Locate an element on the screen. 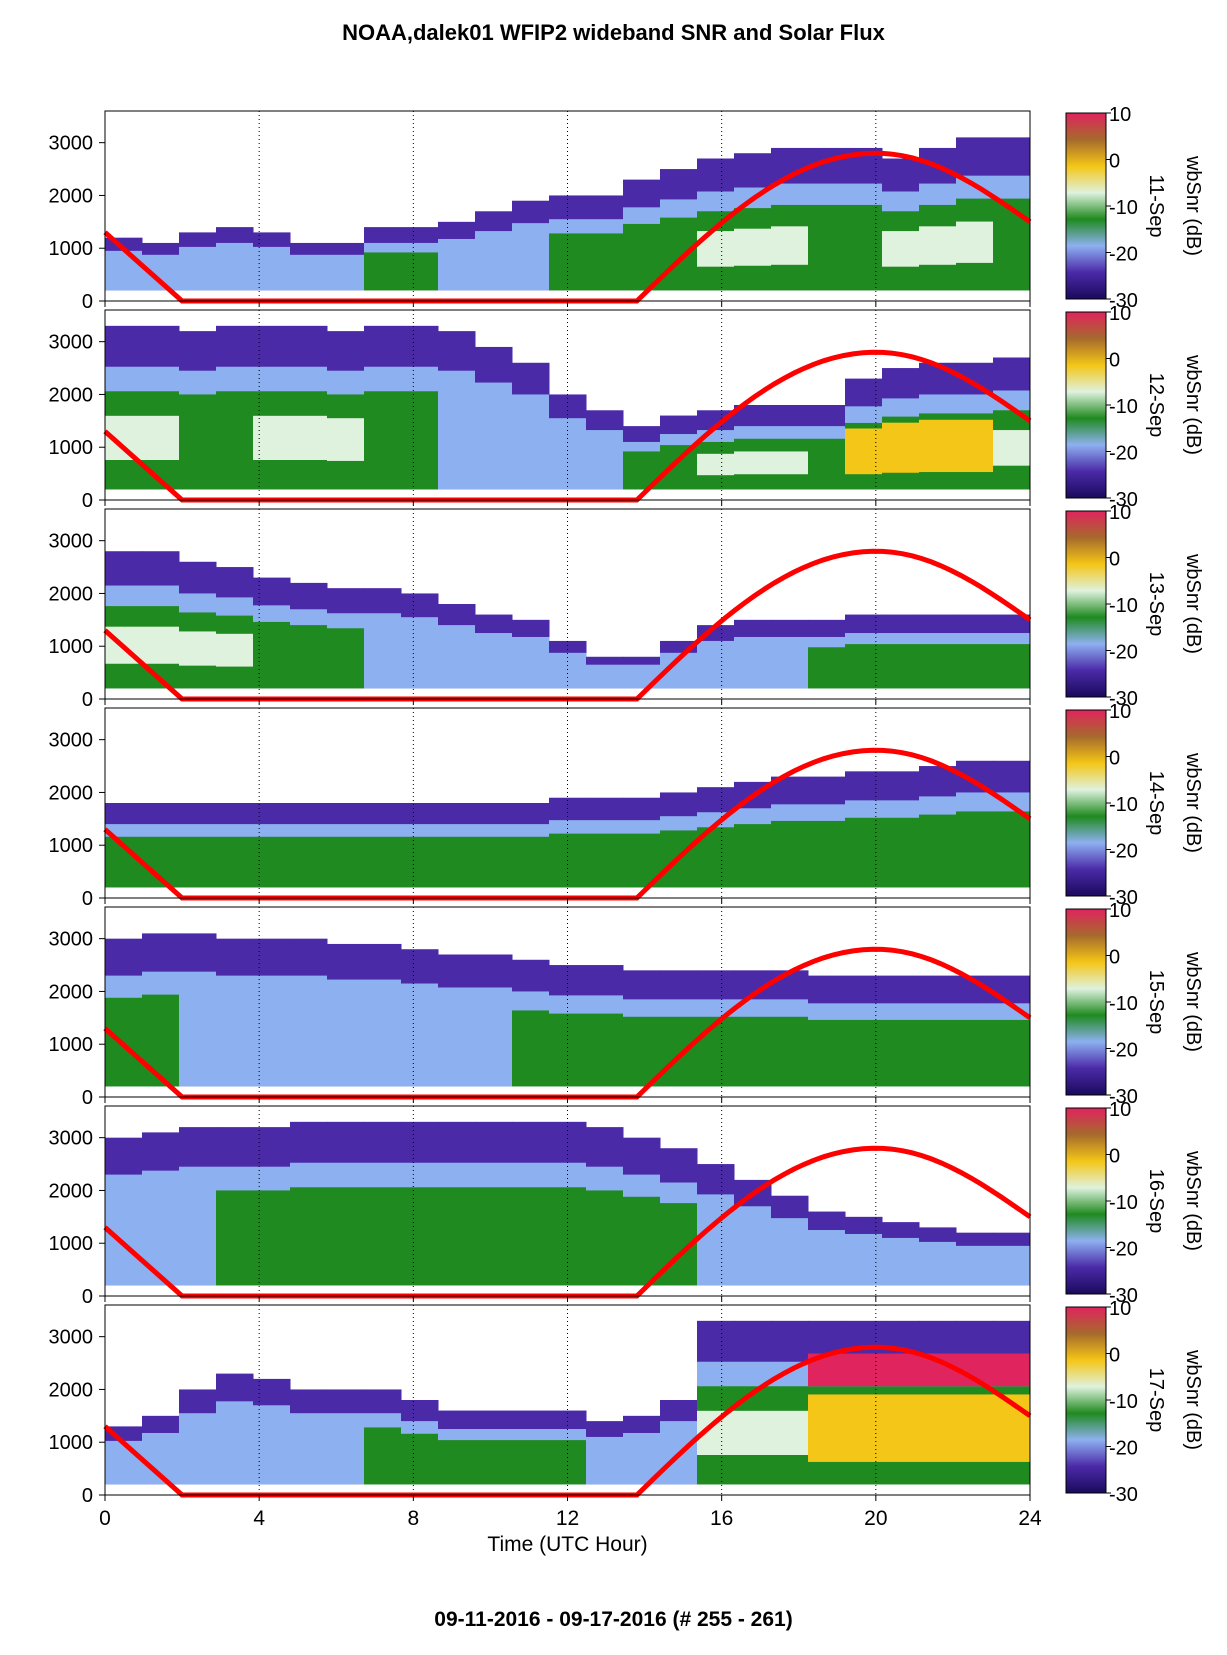 This screenshot has width=1227, height=1655. x-tick-label: 12 is located at coordinates (567, 1518).